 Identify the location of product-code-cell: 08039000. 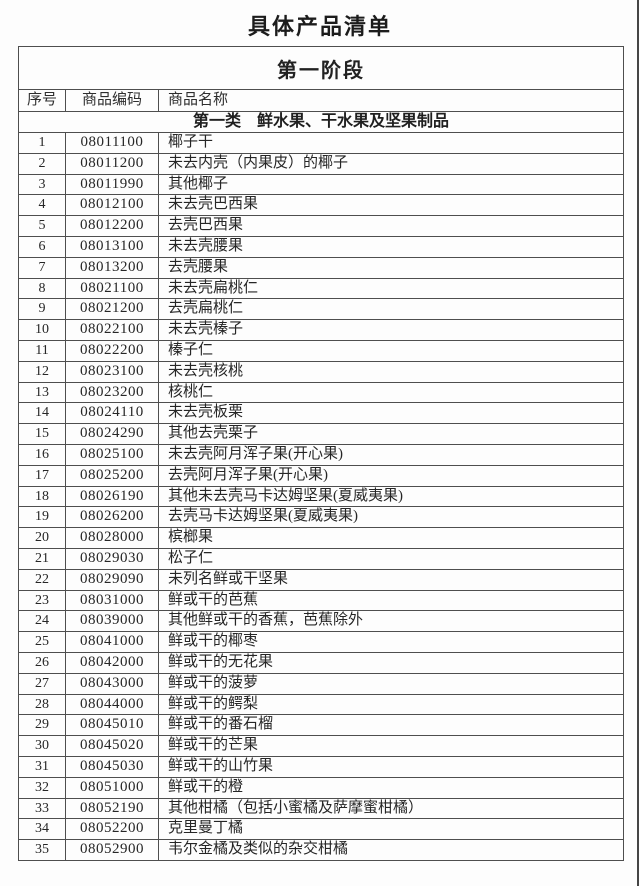
(112, 621).